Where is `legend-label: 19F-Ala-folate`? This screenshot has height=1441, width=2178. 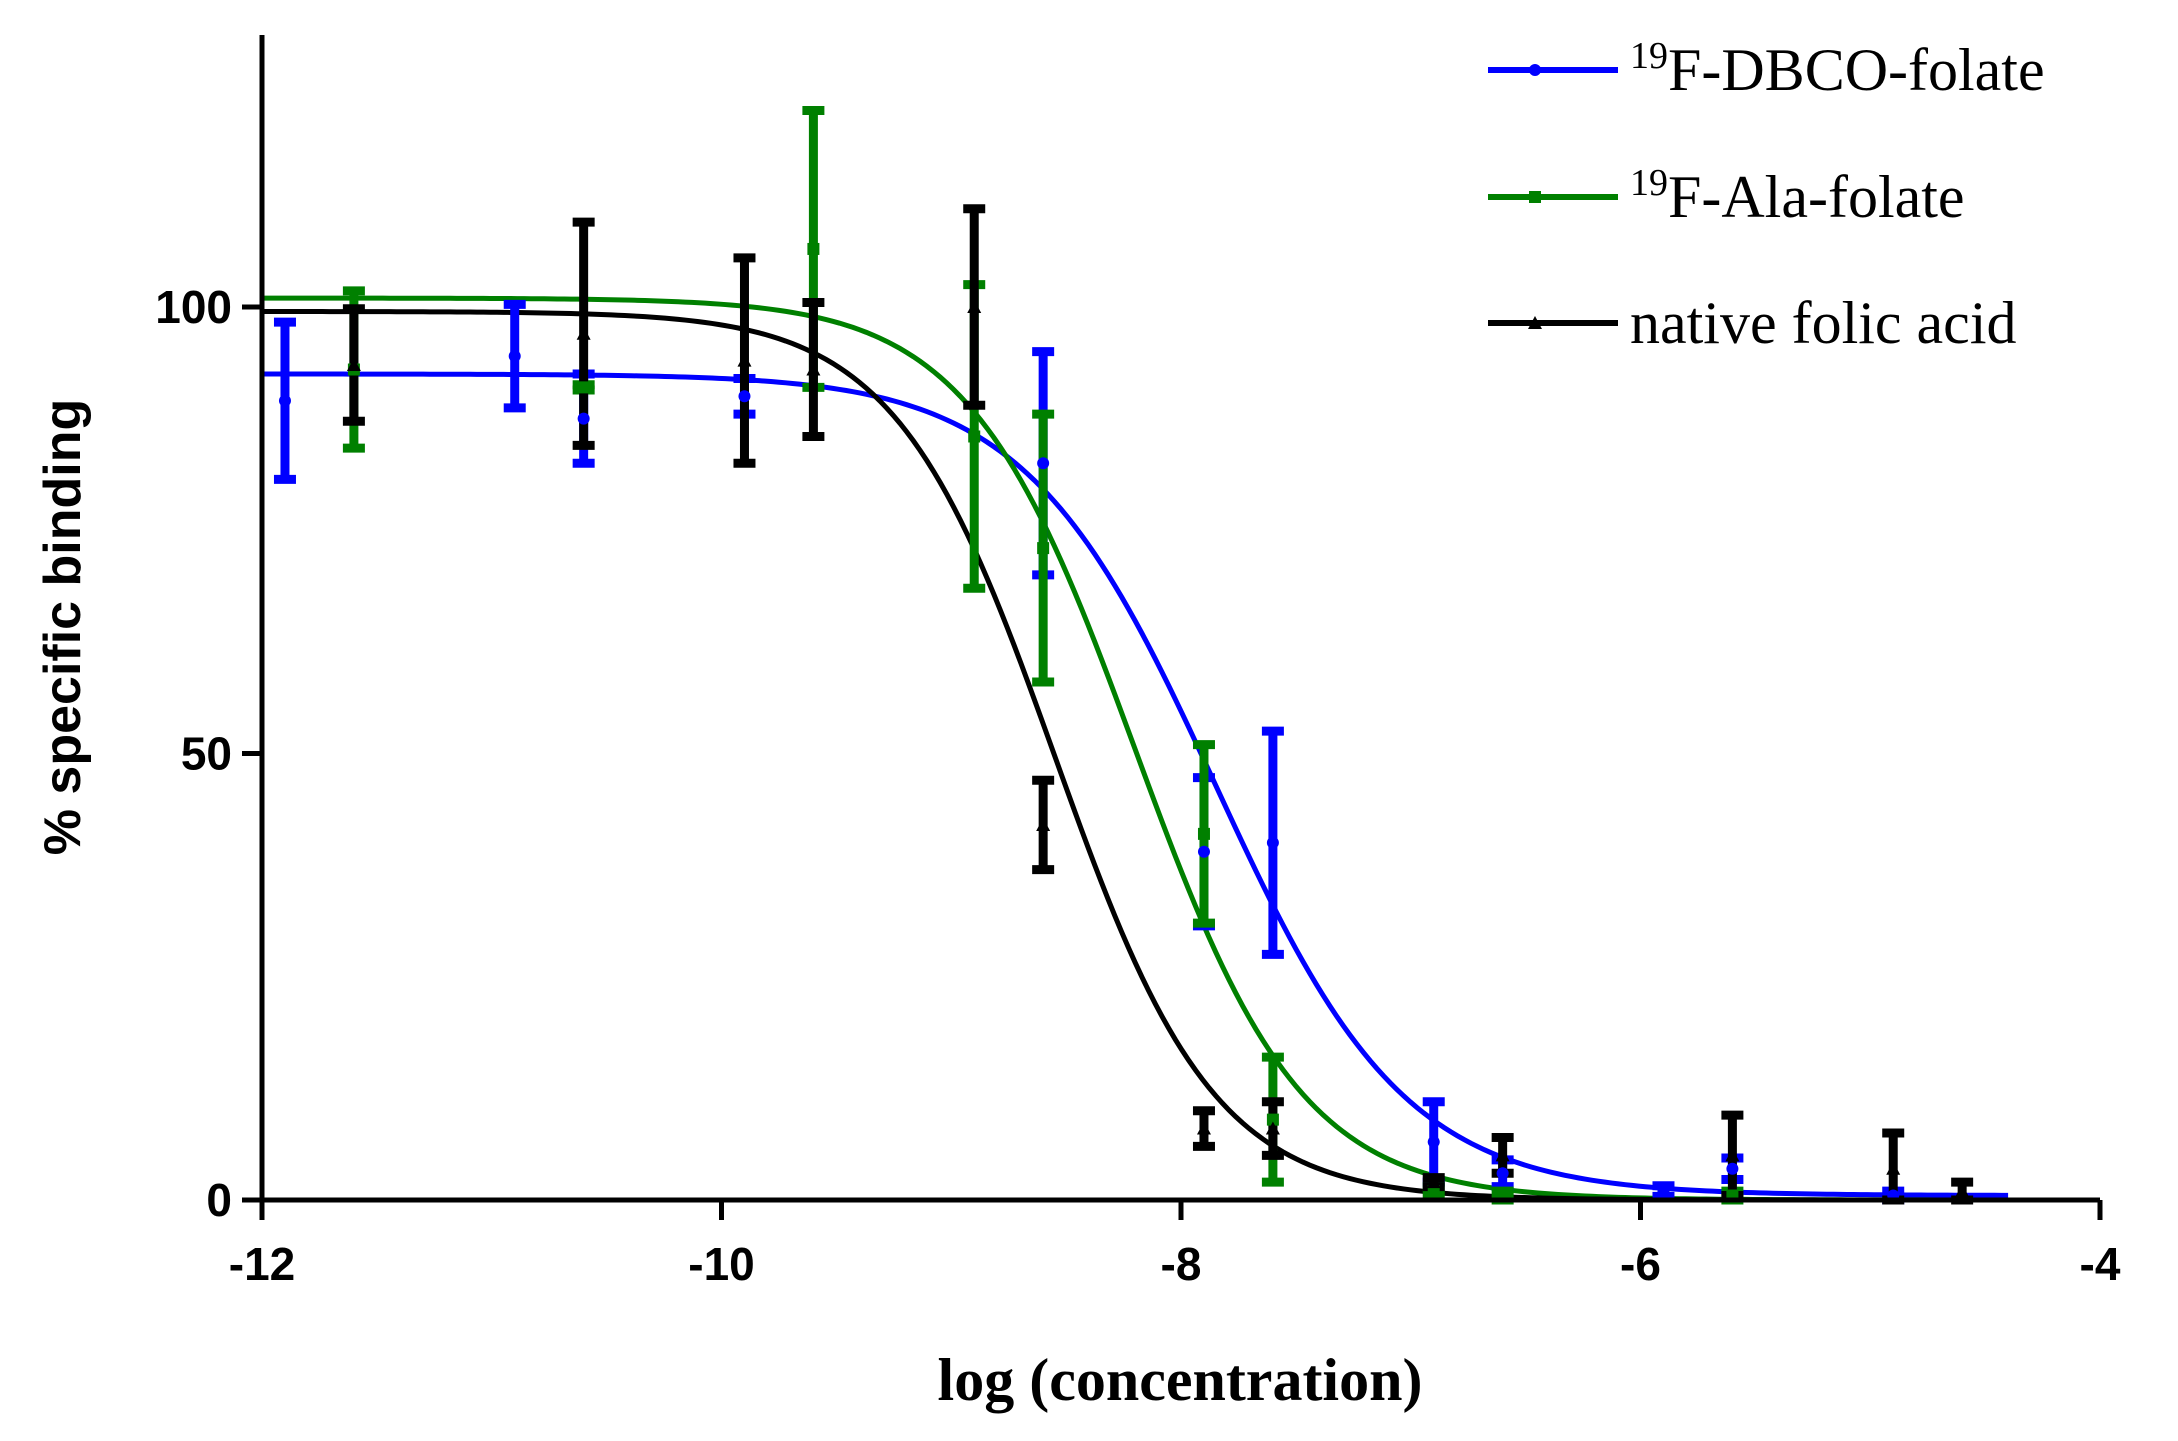 legend-label: 19F-Ala-folate is located at coordinates (1797, 196).